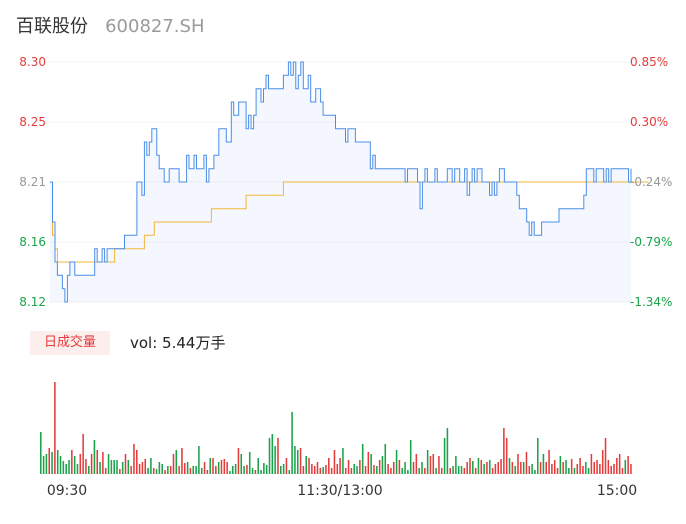 Image resolution: width=686 pixels, height=524 pixels. What do you see at coordinates (649, 122) in the screenshot?
I see `percent-tick-label: 0.30%` at bounding box center [649, 122].